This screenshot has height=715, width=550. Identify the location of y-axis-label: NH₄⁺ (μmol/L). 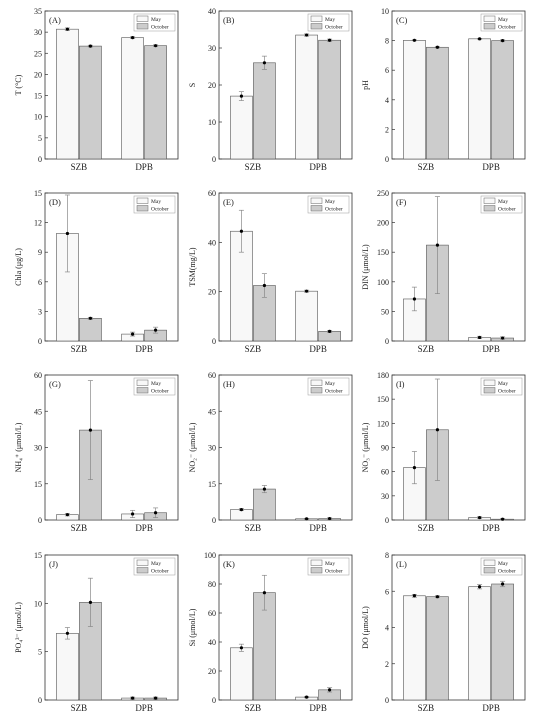
(18, 447).